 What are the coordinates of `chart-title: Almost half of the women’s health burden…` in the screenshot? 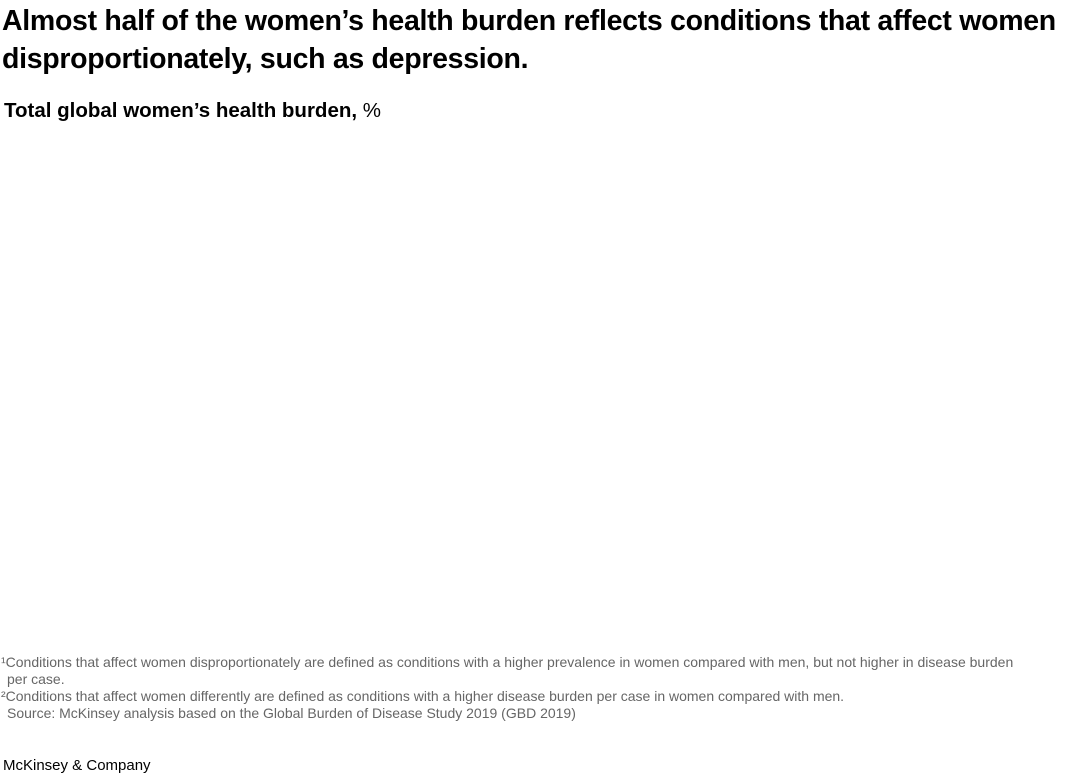 It's located at (529, 40).